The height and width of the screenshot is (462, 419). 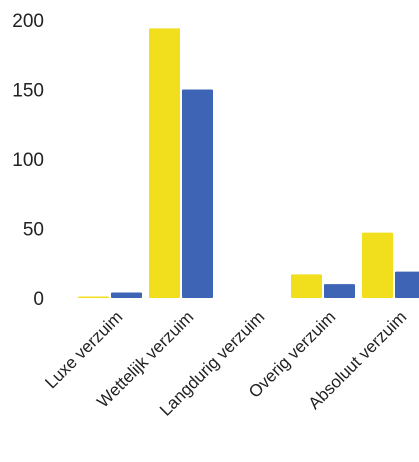 I want to click on y-tick-label: 0, so click(x=38, y=299).